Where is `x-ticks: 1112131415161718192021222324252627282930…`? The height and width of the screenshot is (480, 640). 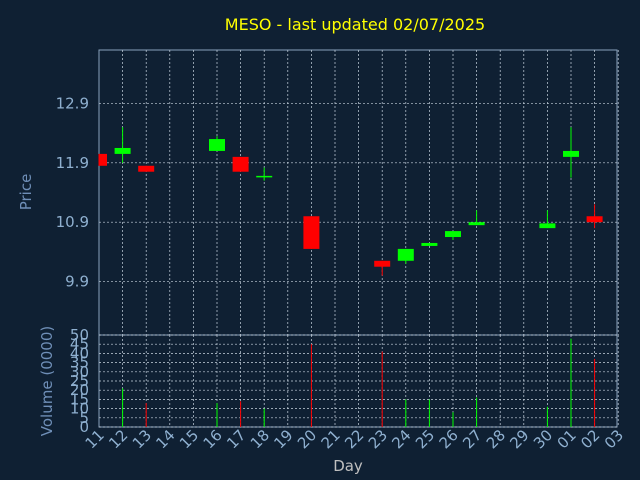 x-ticks: 1112131415161718192021222324252627282930… is located at coordinates (354, 439).